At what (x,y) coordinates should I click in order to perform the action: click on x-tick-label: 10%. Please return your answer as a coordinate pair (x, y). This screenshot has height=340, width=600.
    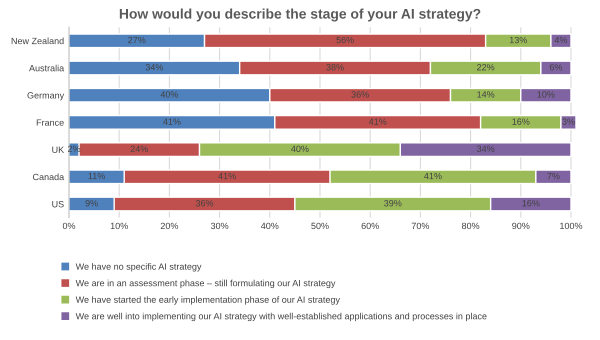
    Looking at the image, I should click on (119, 226).